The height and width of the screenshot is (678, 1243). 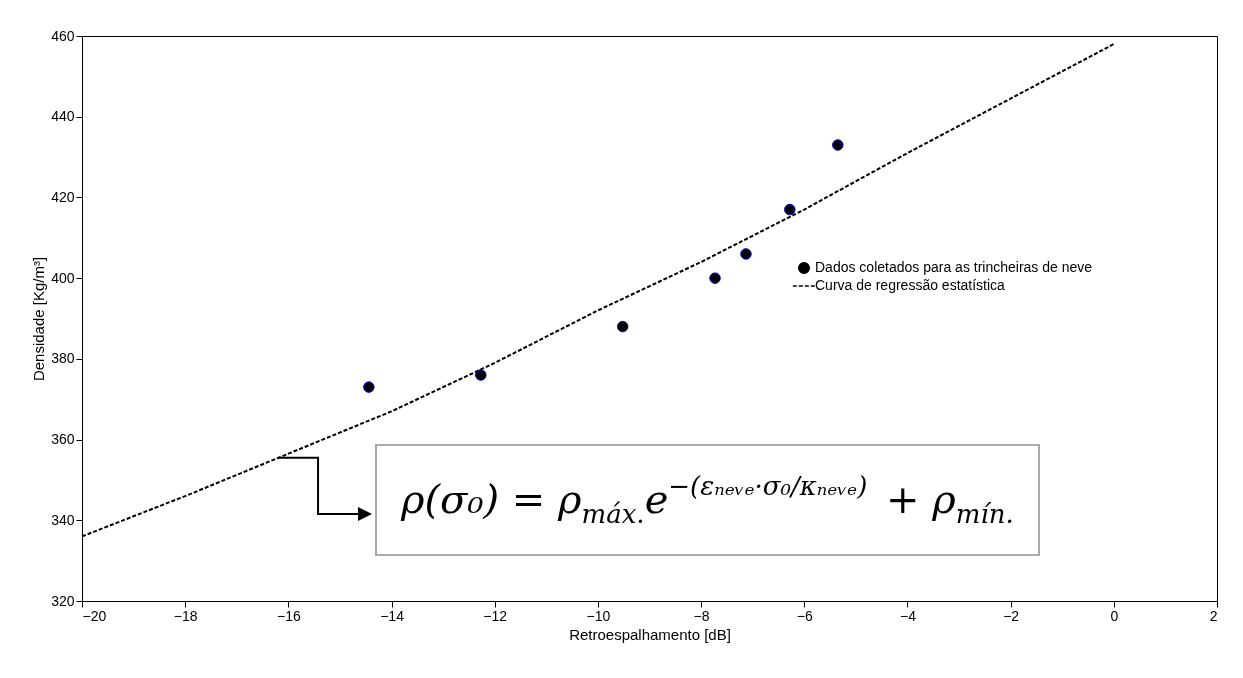 I want to click on x-tick-label: −20, so click(x=94, y=615).